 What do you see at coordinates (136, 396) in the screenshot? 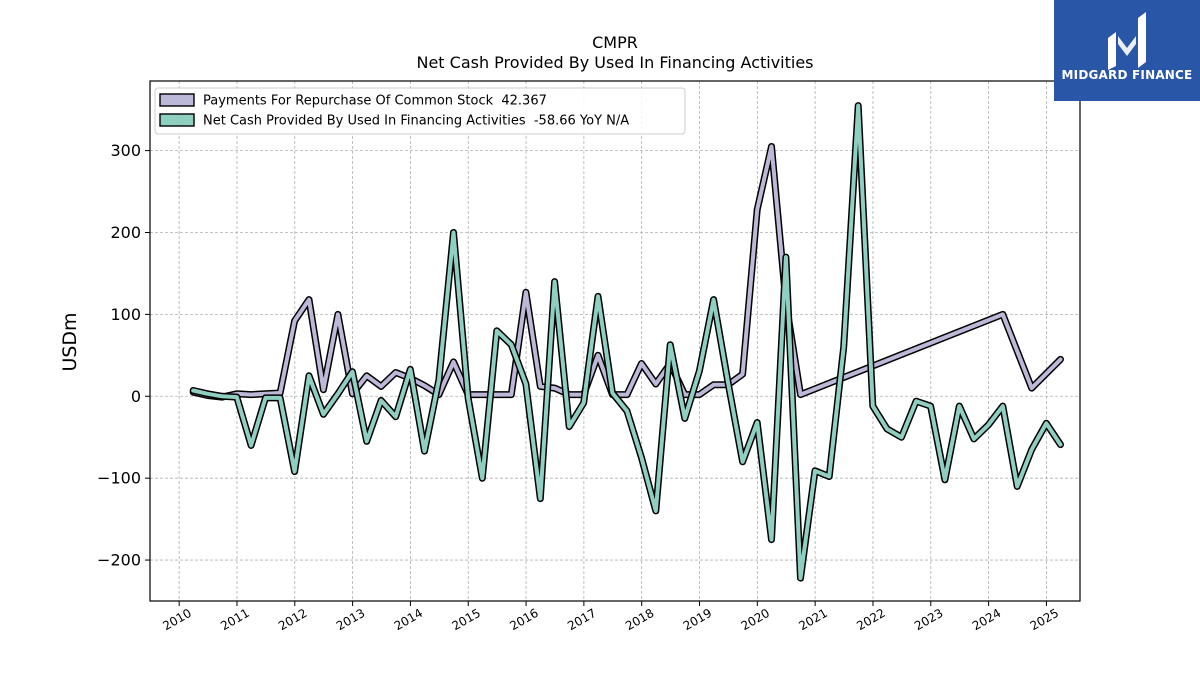
I see `y-tick-label: 0` at bounding box center [136, 396].